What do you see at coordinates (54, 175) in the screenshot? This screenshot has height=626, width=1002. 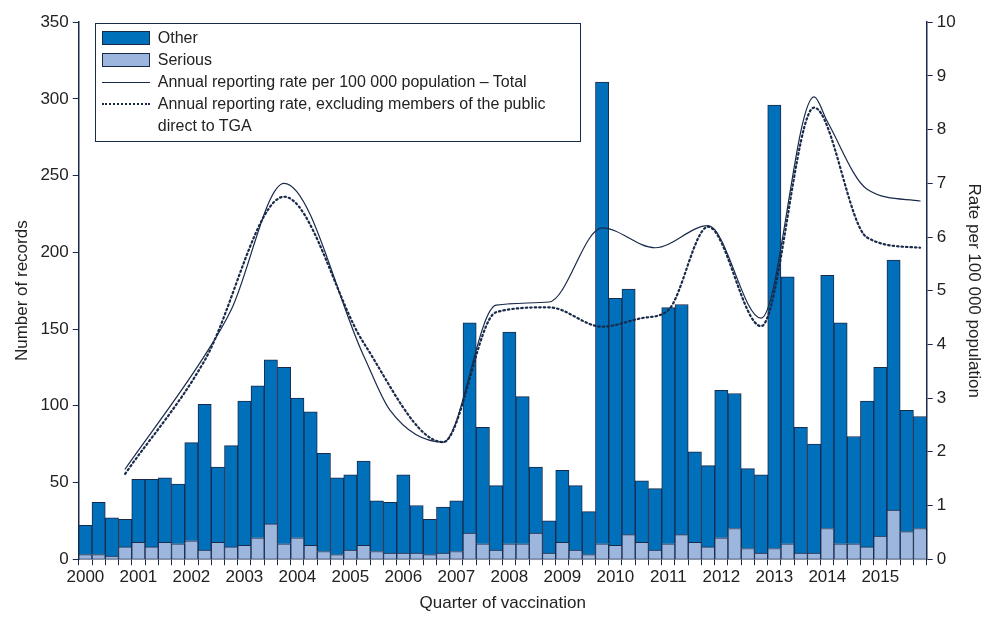 I see `y-tick-label: 250` at bounding box center [54, 175].